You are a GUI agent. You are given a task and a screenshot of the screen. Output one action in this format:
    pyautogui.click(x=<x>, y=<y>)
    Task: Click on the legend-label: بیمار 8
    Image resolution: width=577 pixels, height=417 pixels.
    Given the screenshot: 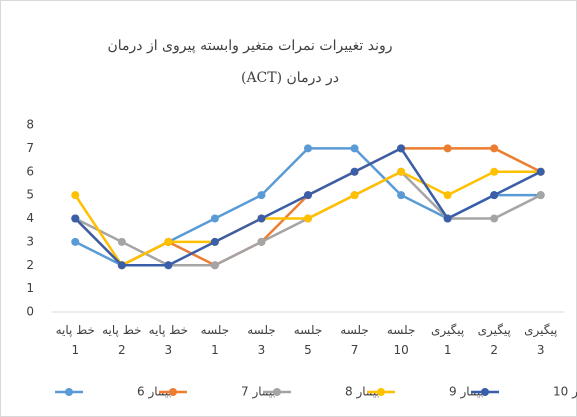 What is the action you would take?
    pyautogui.click(x=362, y=392)
    